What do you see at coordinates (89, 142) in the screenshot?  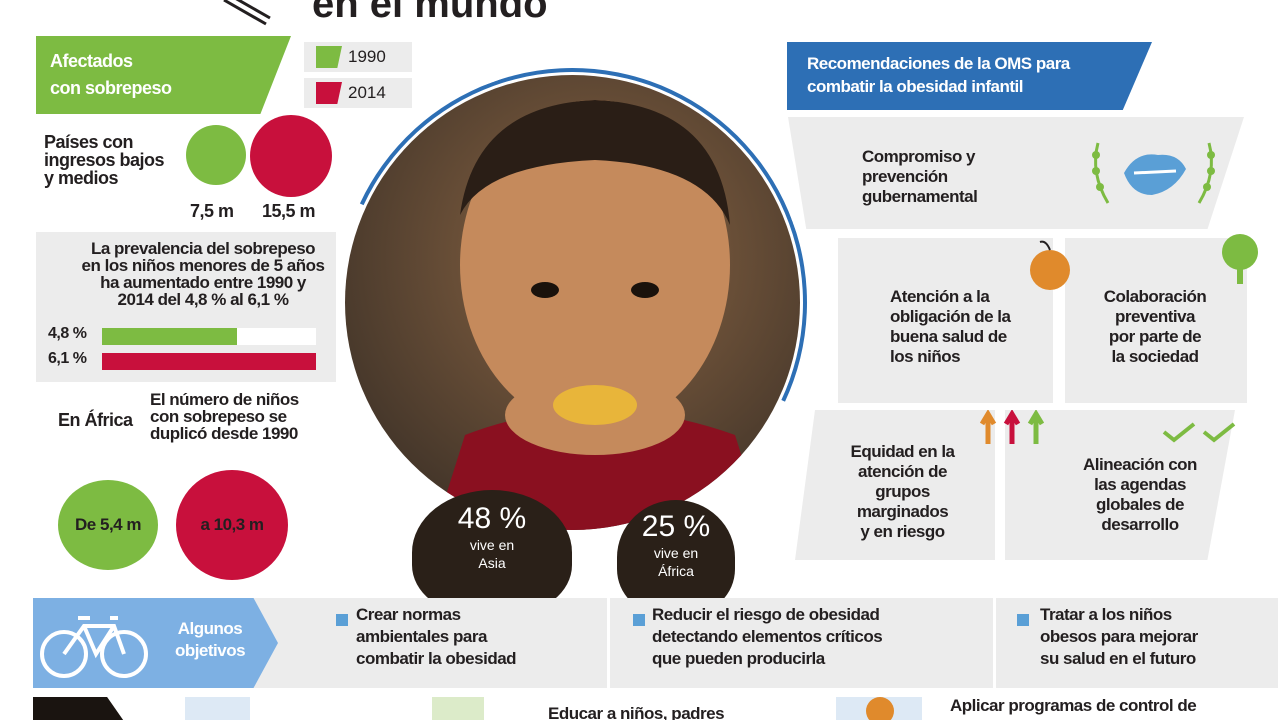 I see `countries-label-line1: Países con` at bounding box center [89, 142].